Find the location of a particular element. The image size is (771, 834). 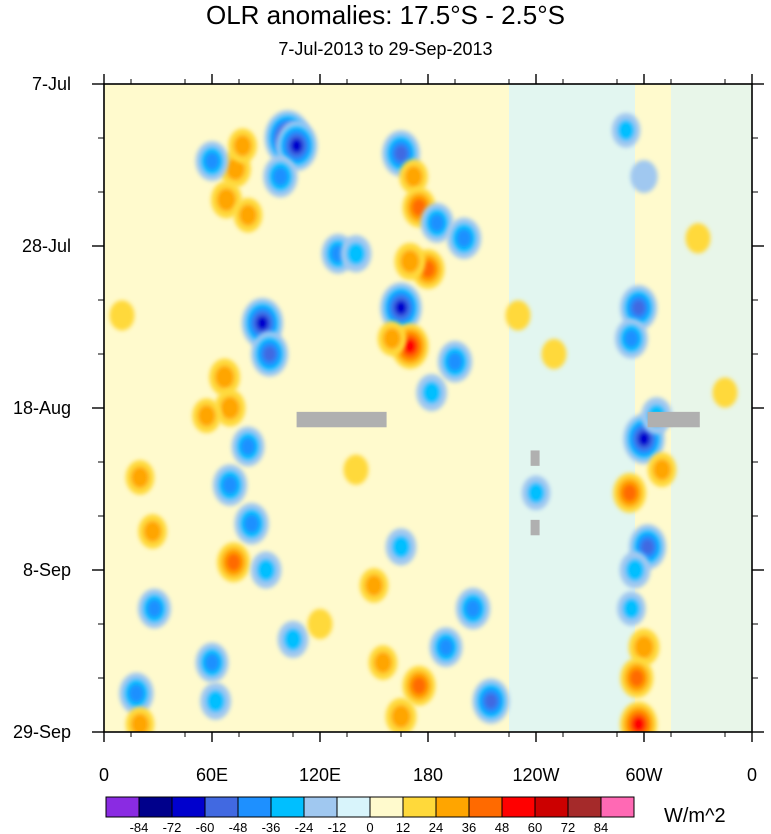

y-tick-label: 7-Jul is located at coordinates (51, 84).